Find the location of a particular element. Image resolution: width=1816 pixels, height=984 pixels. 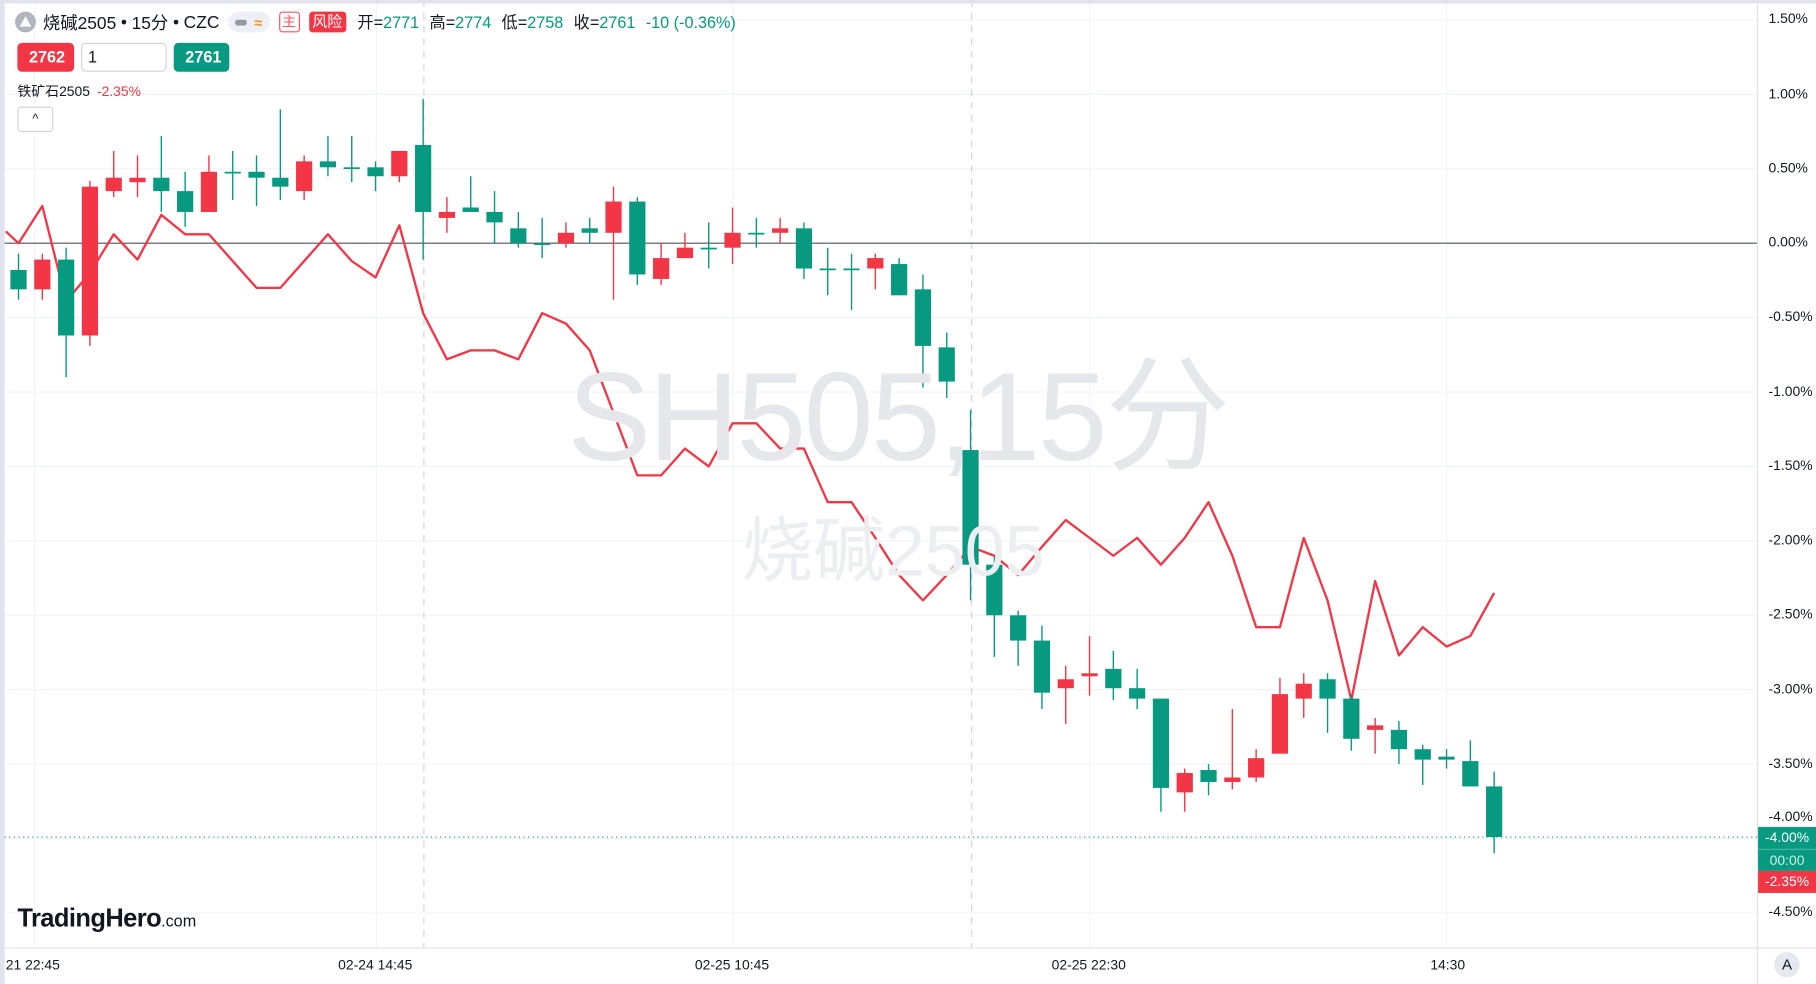

visibility-toggle: ≈ is located at coordinates (249, 22).